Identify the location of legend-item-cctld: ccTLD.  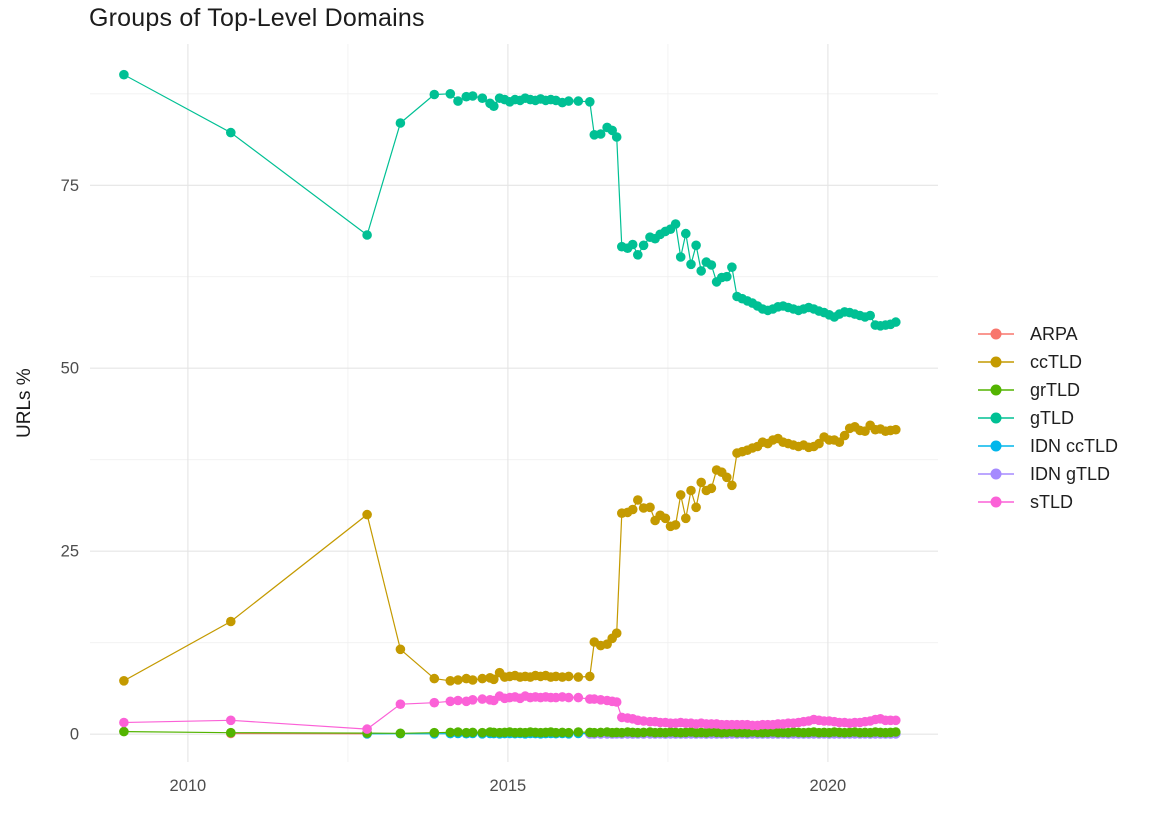
(1047, 362).